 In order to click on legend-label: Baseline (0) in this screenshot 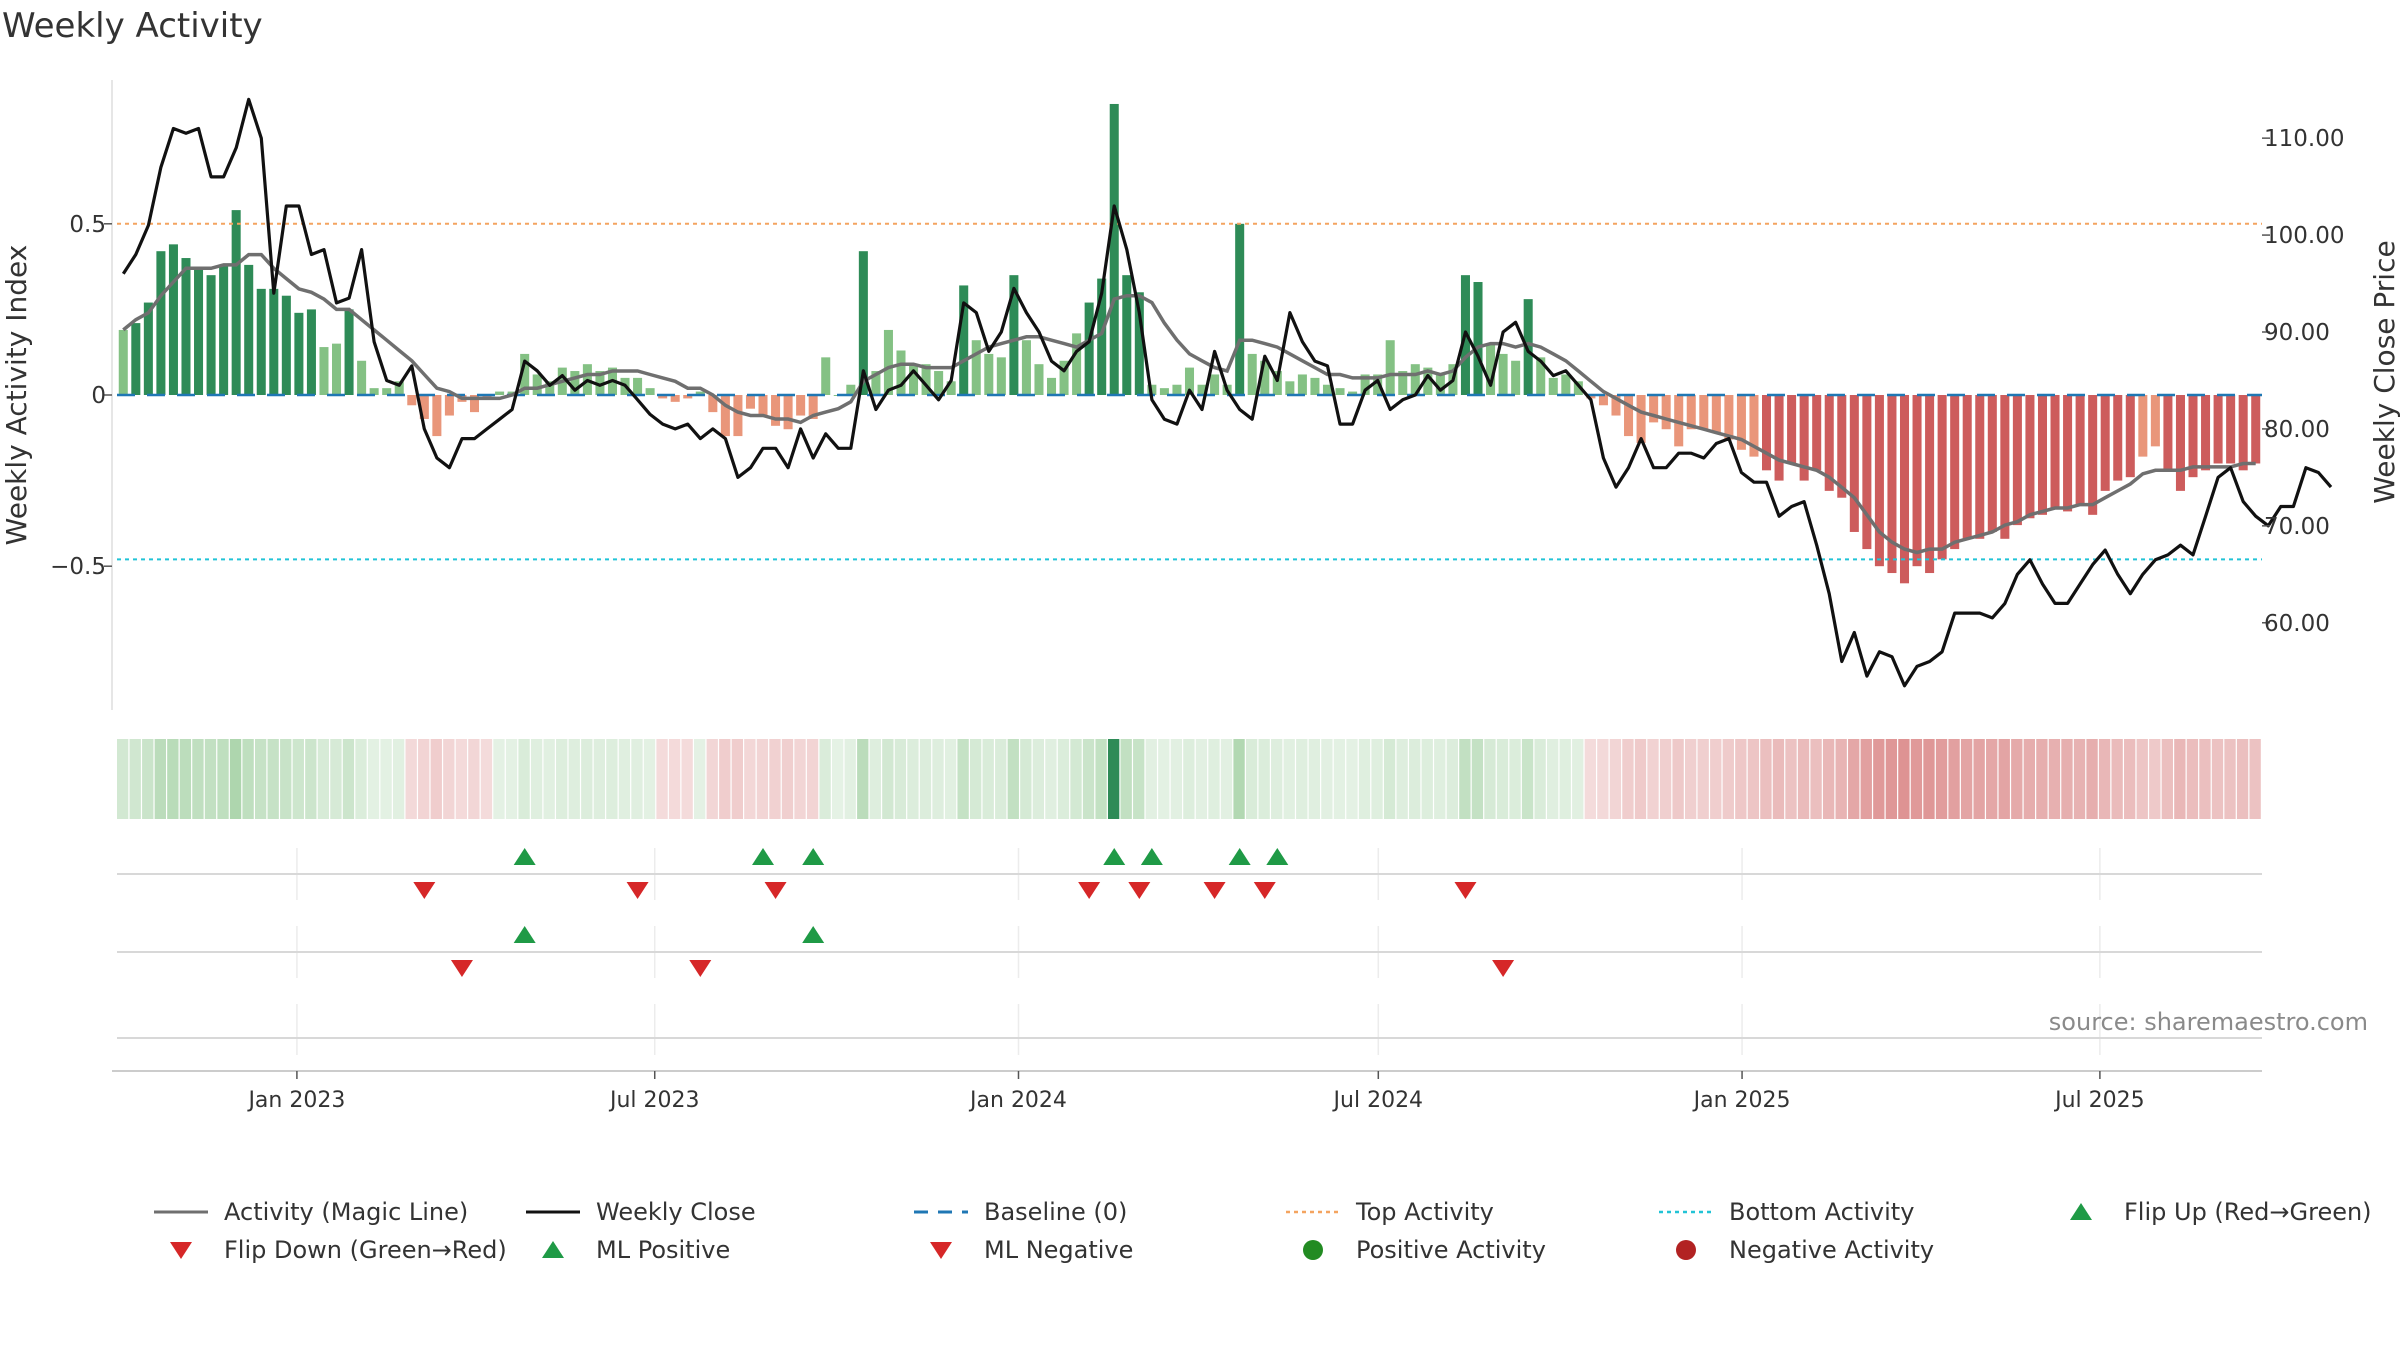, I will do `click(1056, 1212)`.